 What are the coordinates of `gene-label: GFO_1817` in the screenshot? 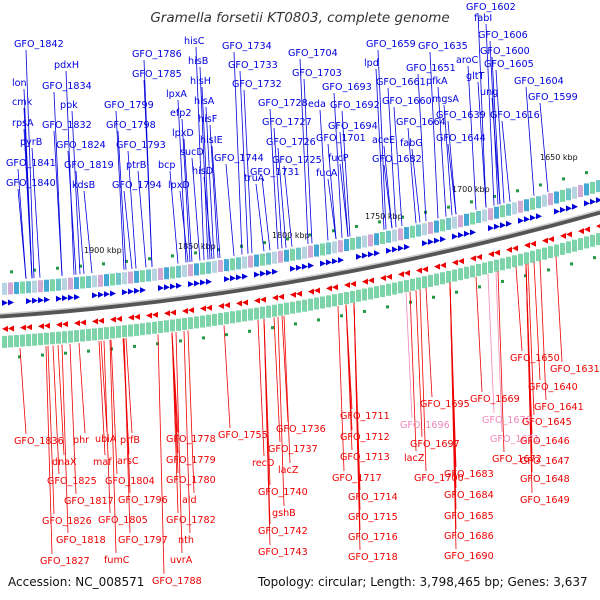 It's located at (89, 501).